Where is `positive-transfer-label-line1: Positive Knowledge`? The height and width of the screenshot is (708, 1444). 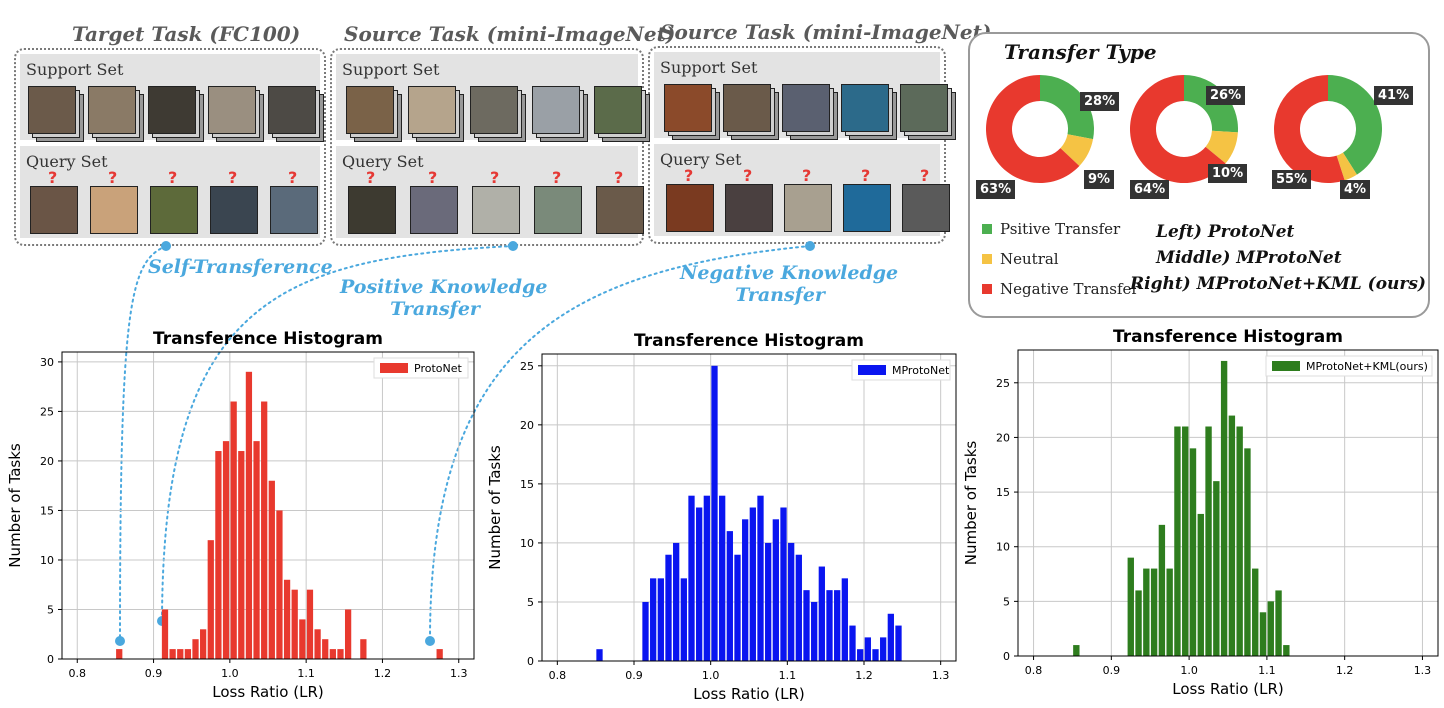 positive-transfer-label-line1: Positive Knowledge is located at coordinates (444, 287).